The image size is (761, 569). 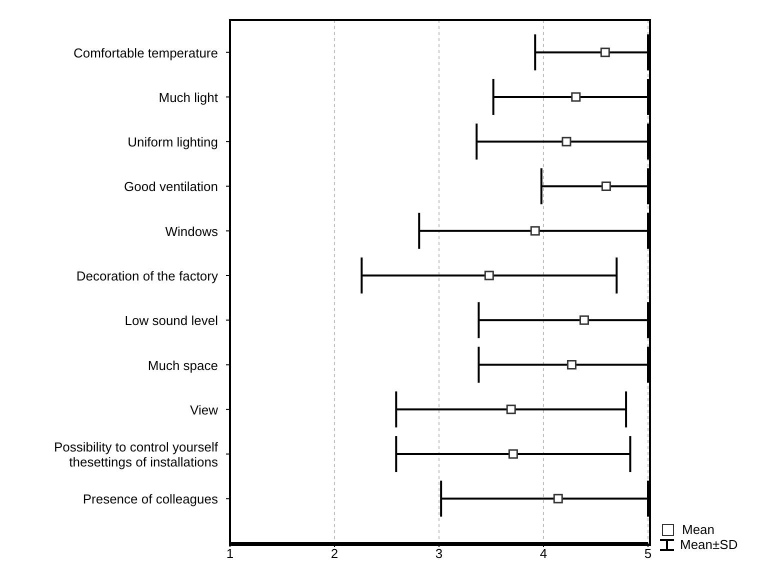 What do you see at coordinates (334, 554) in the screenshot?
I see `x-tick-label: 2` at bounding box center [334, 554].